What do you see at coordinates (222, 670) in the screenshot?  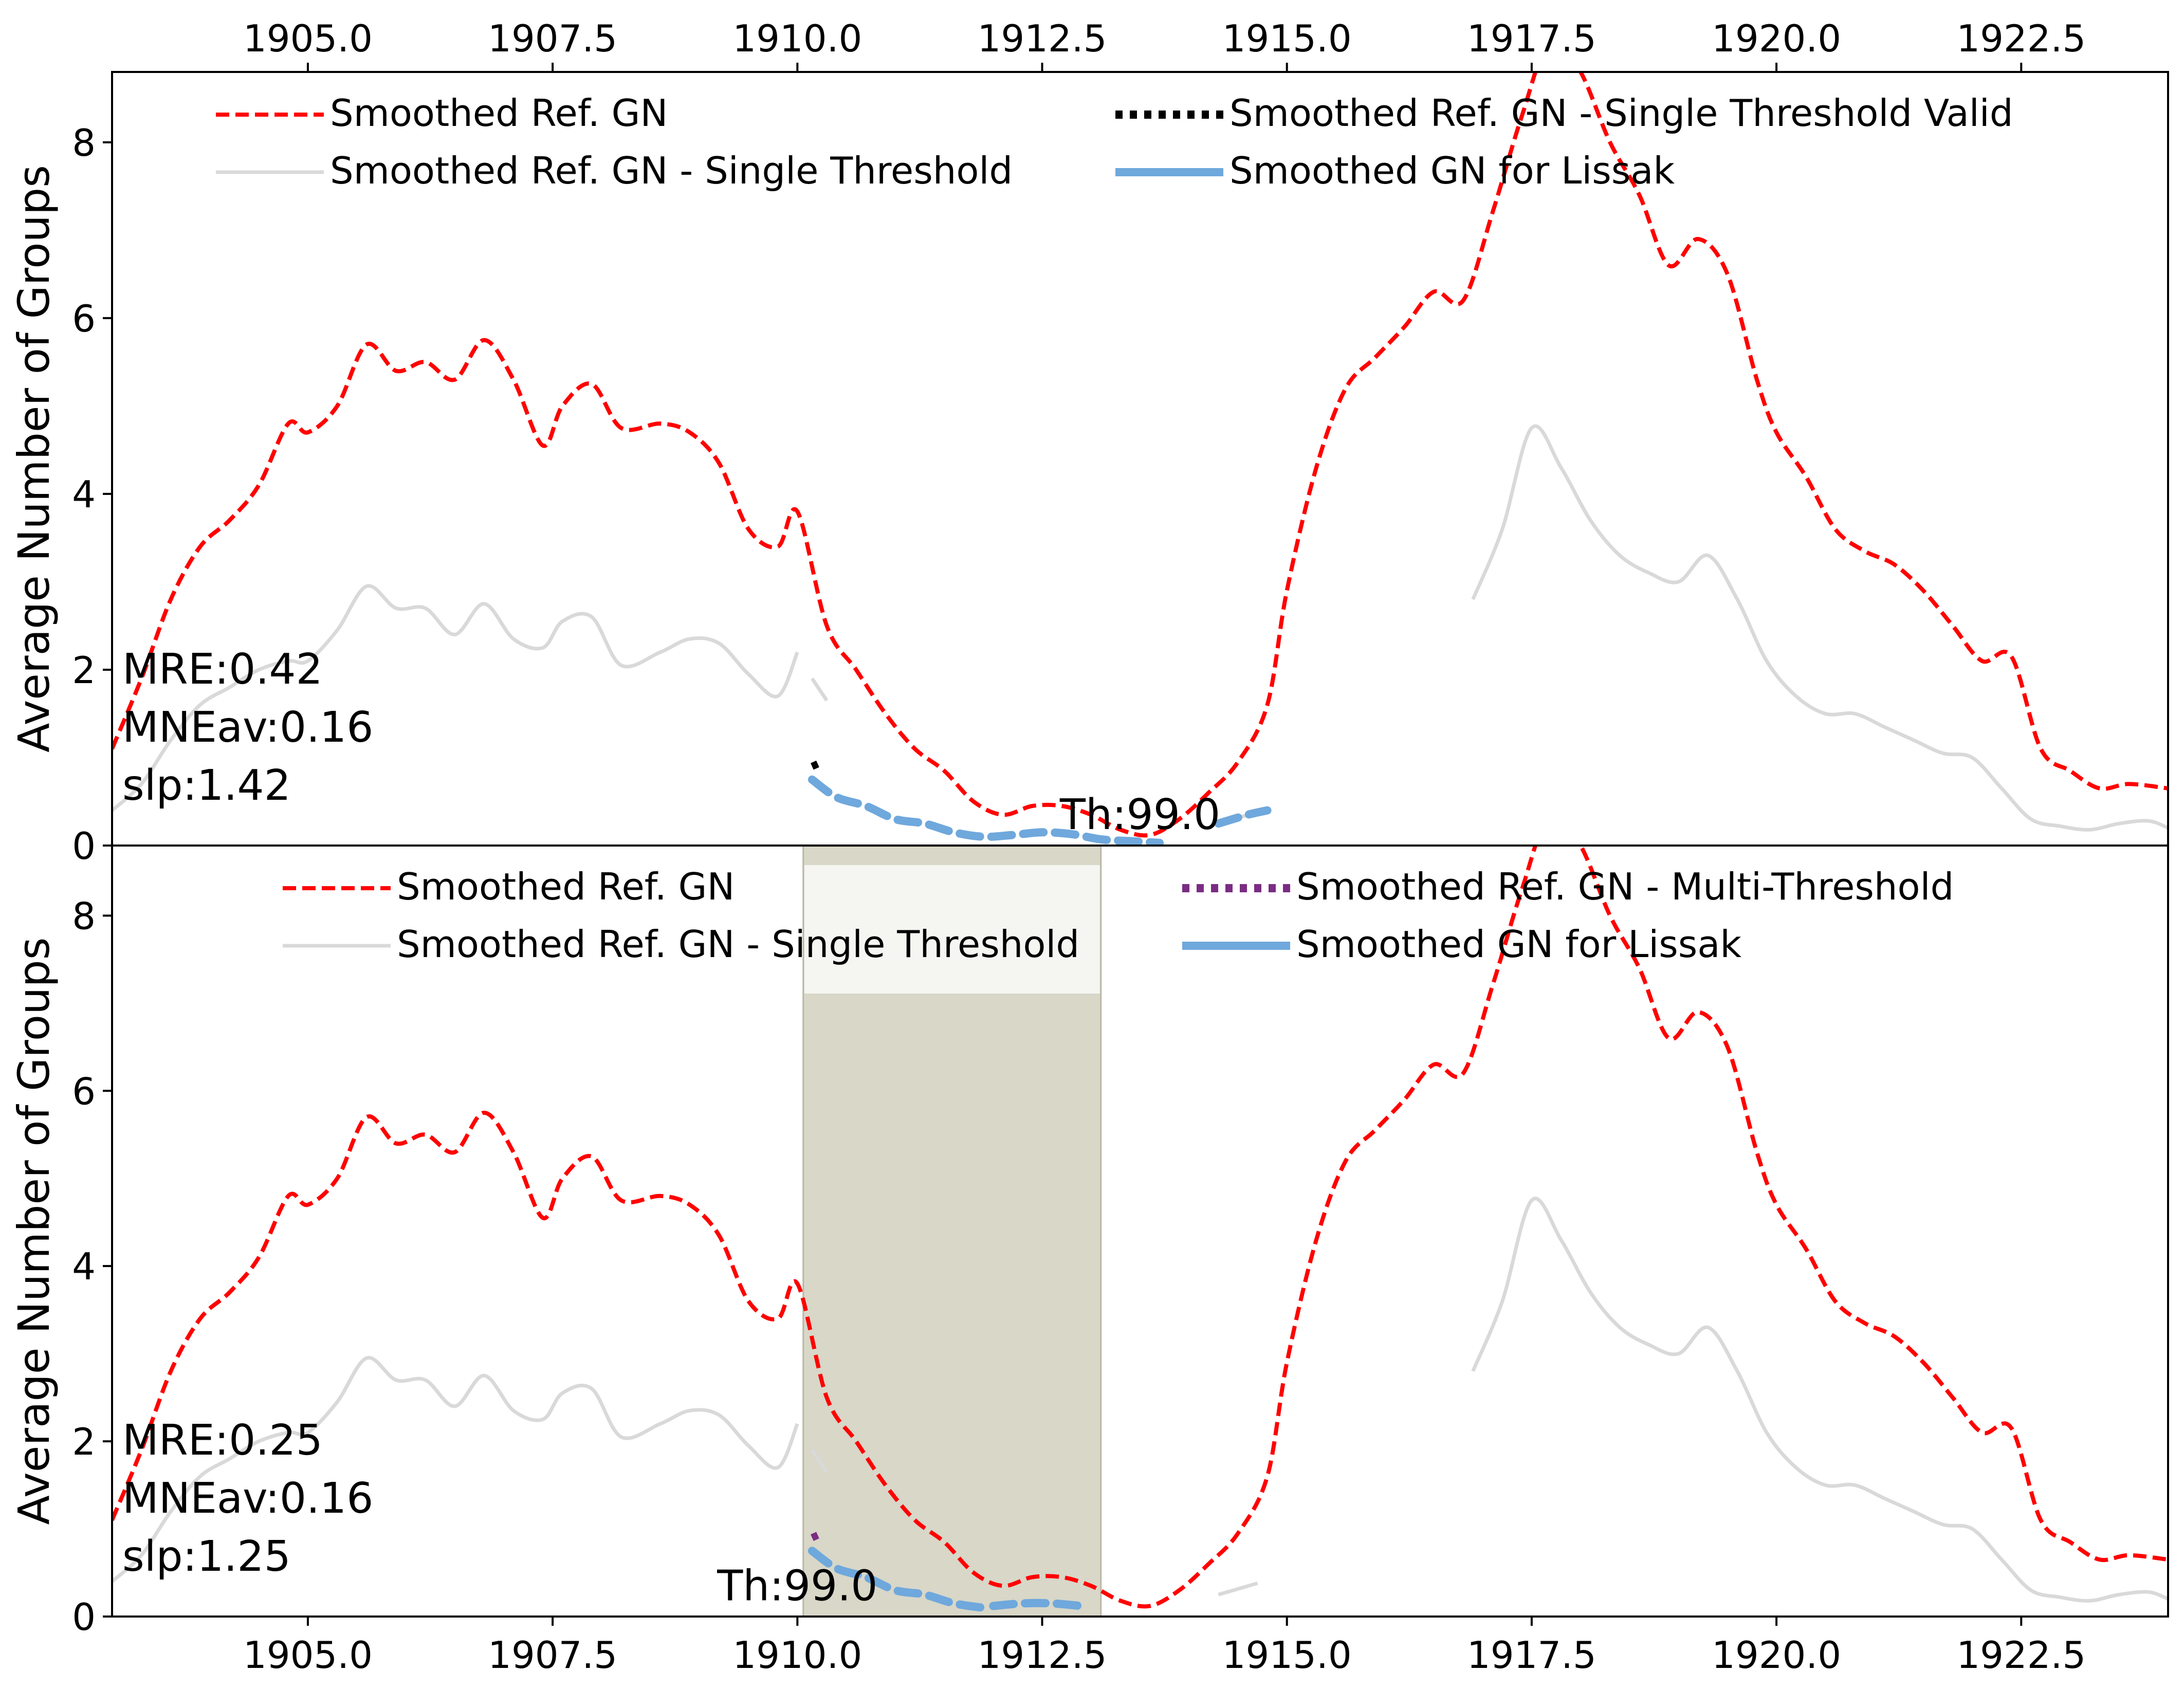 I see `stat-mre: MRE:0.42` at bounding box center [222, 670].